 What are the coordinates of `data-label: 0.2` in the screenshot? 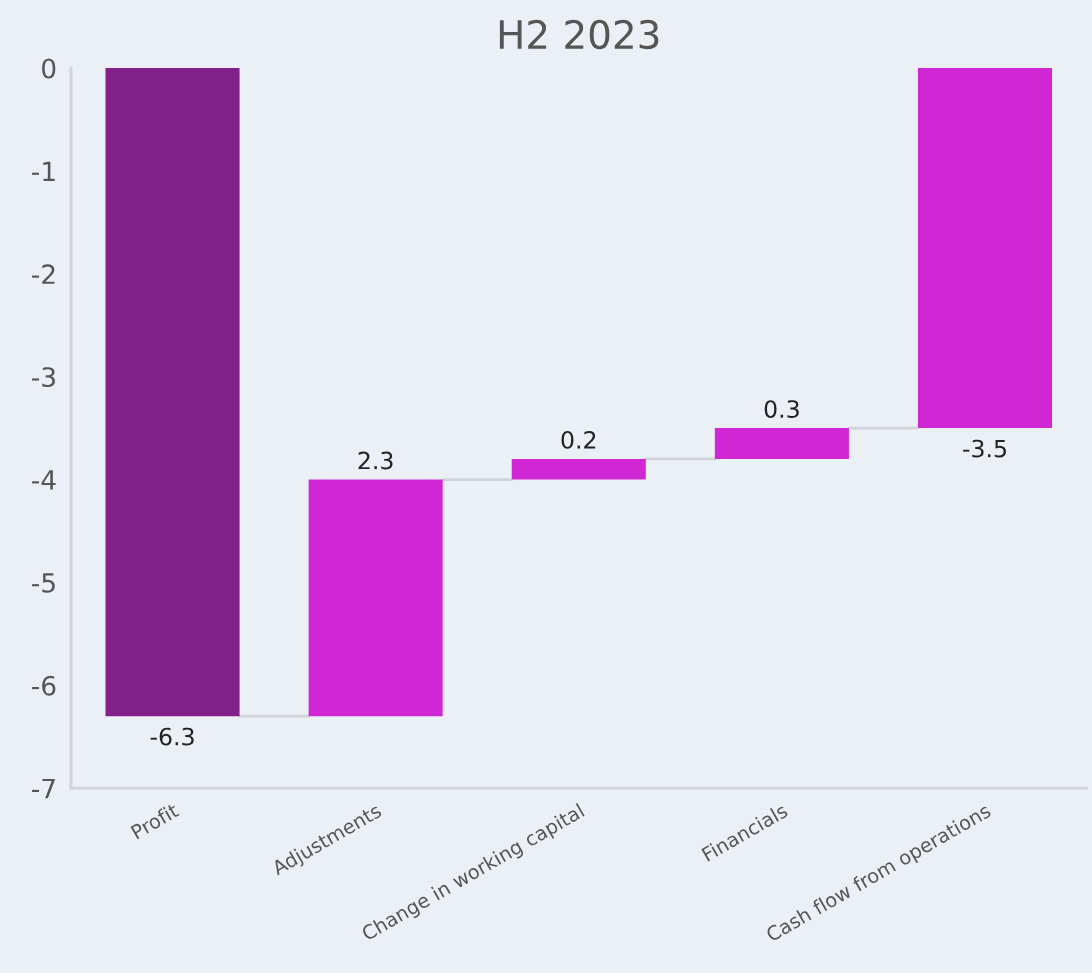 It's located at (578, 439).